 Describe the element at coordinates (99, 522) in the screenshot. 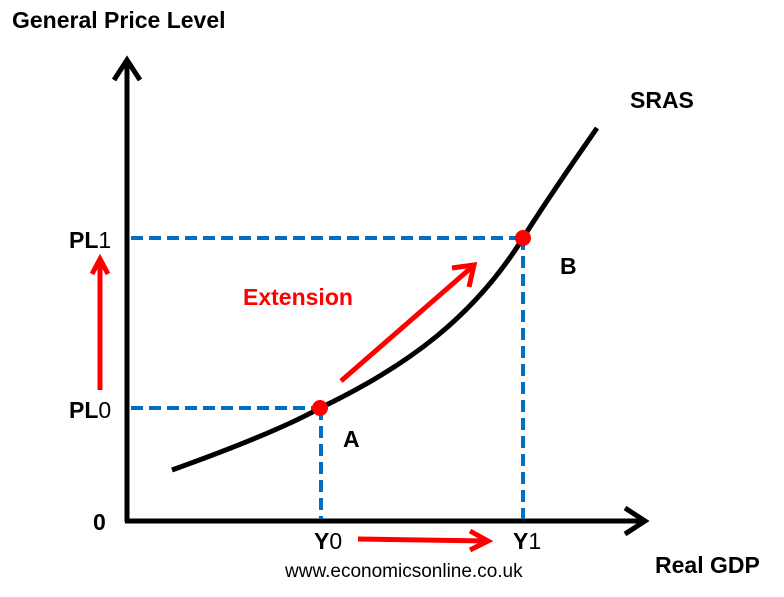

I see `origin-label: 0` at that location.